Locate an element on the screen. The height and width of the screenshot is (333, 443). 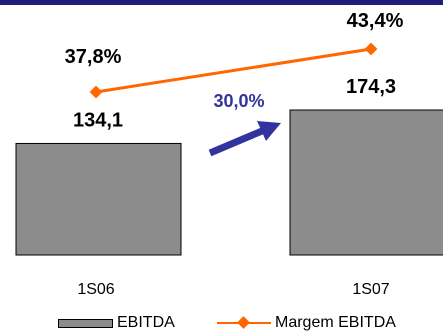
margin-line is located at coordinates (233, 70).